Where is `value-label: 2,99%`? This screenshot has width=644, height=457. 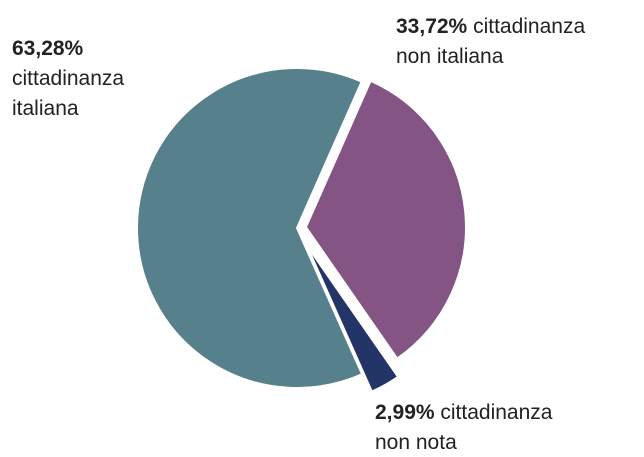
value-label: 2,99% is located at coordinates (405, 412).